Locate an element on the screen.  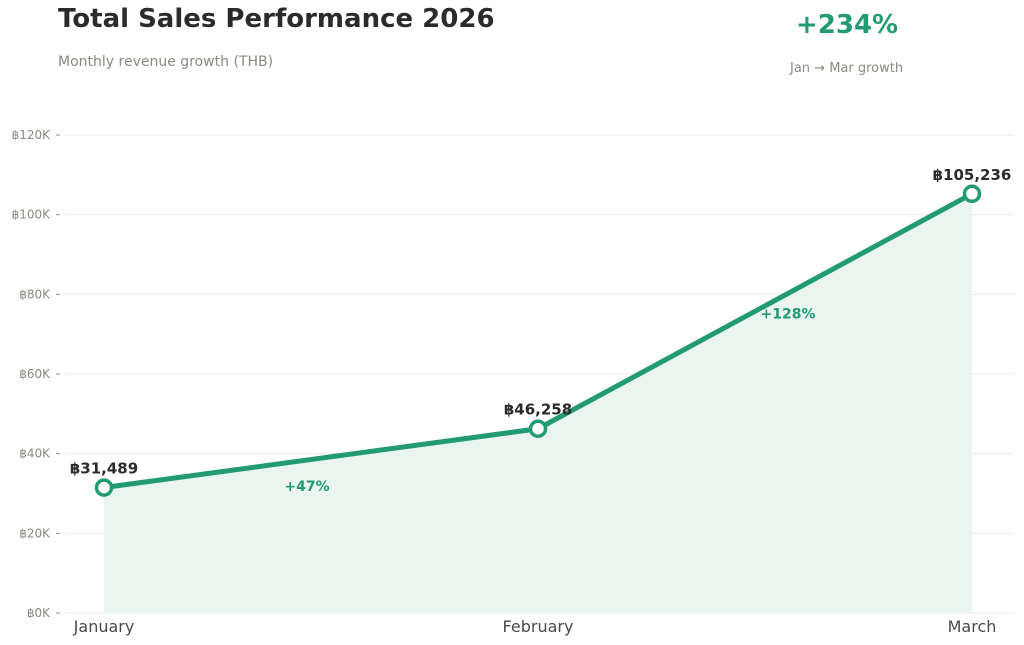
chart-title: Total Sales Performance 2026 is located at coordinates (276, 19).